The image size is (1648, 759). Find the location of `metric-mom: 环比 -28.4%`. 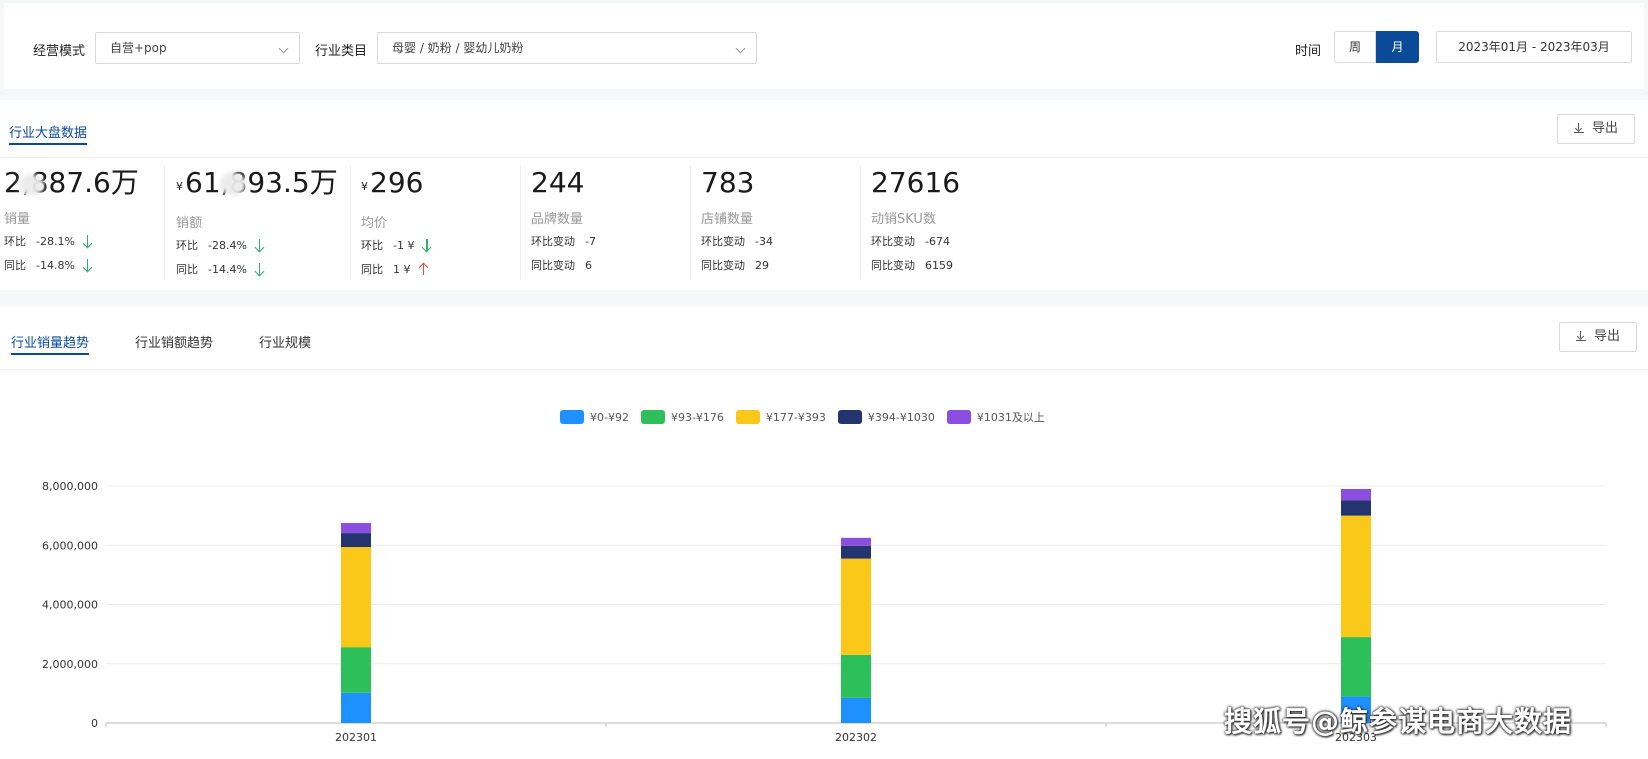

metric-mom: 环比 -28.4% is located at coordinates (263, 246).